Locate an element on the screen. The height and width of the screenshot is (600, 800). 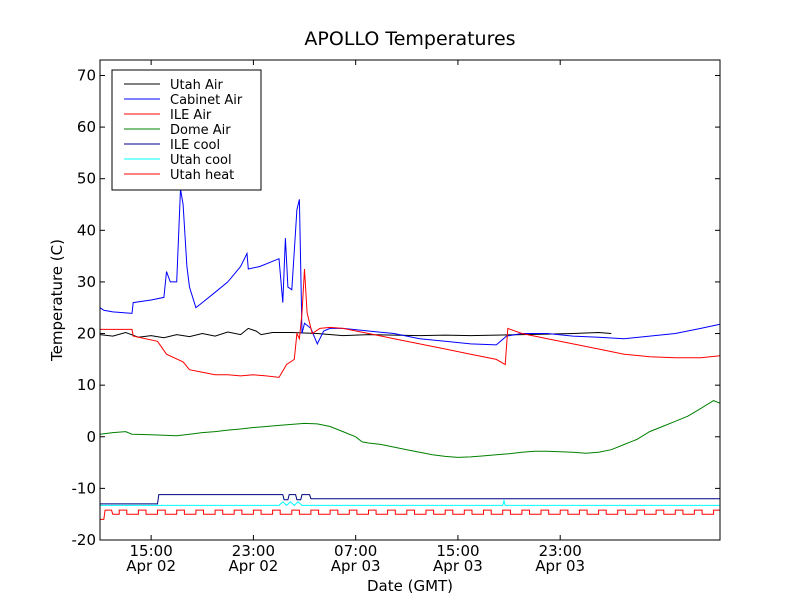
legend-label-utah-heat: Utah heat is located at coordinates (202, 175).